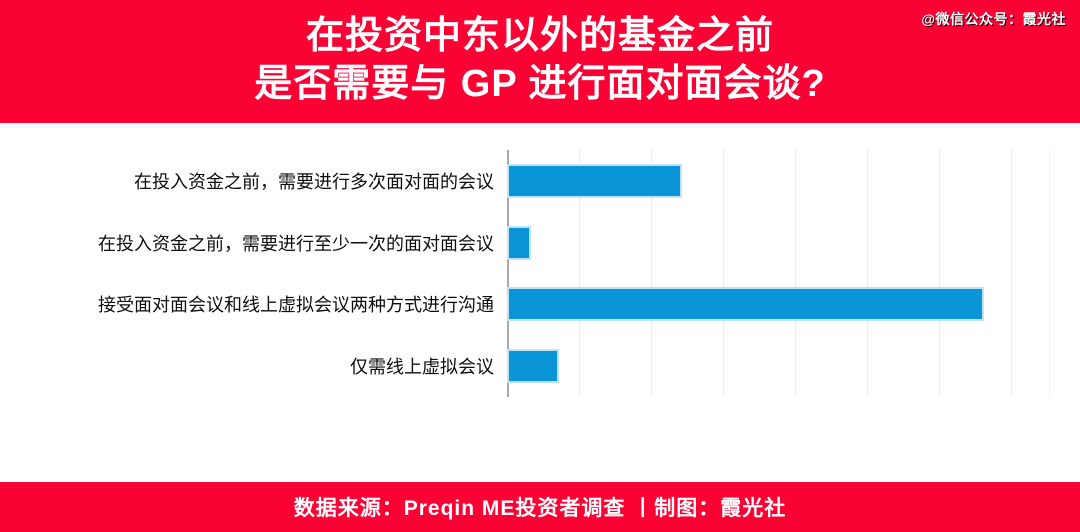  I want to click on source-credit-text: 数据来源：Preqin ME投资者调查 丨制图：霞光社, so click(540, 508).